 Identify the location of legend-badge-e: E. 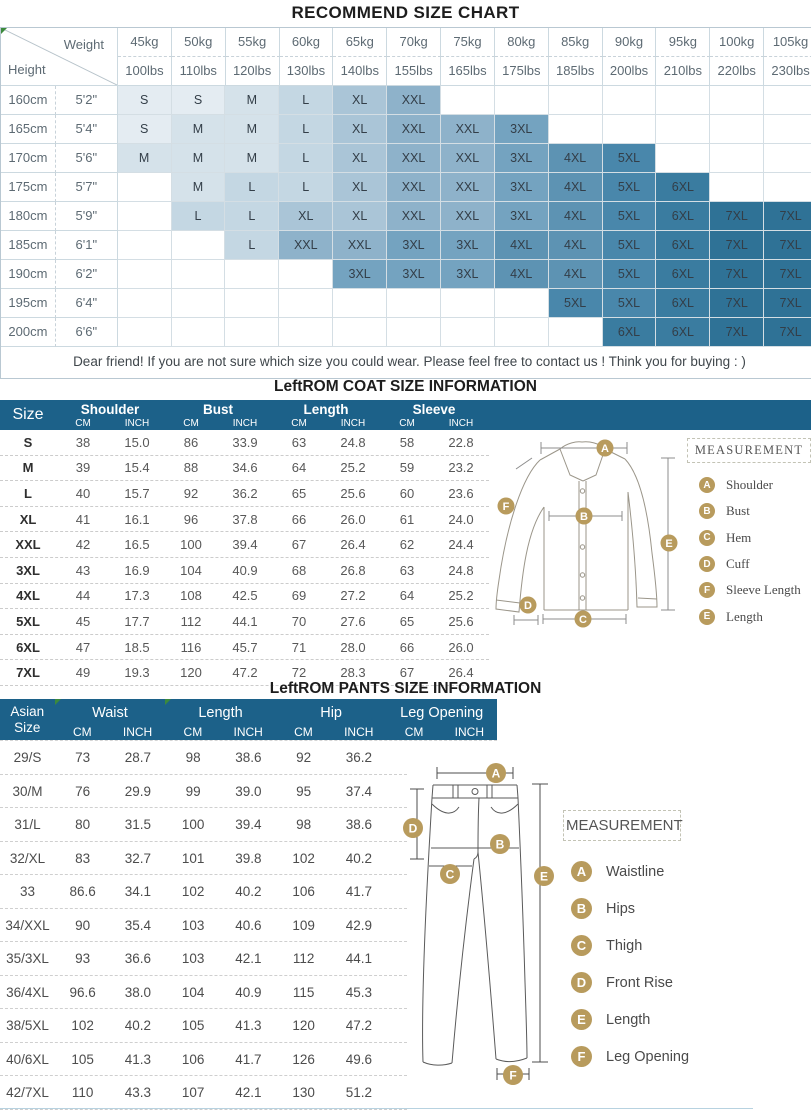
(707, 616).